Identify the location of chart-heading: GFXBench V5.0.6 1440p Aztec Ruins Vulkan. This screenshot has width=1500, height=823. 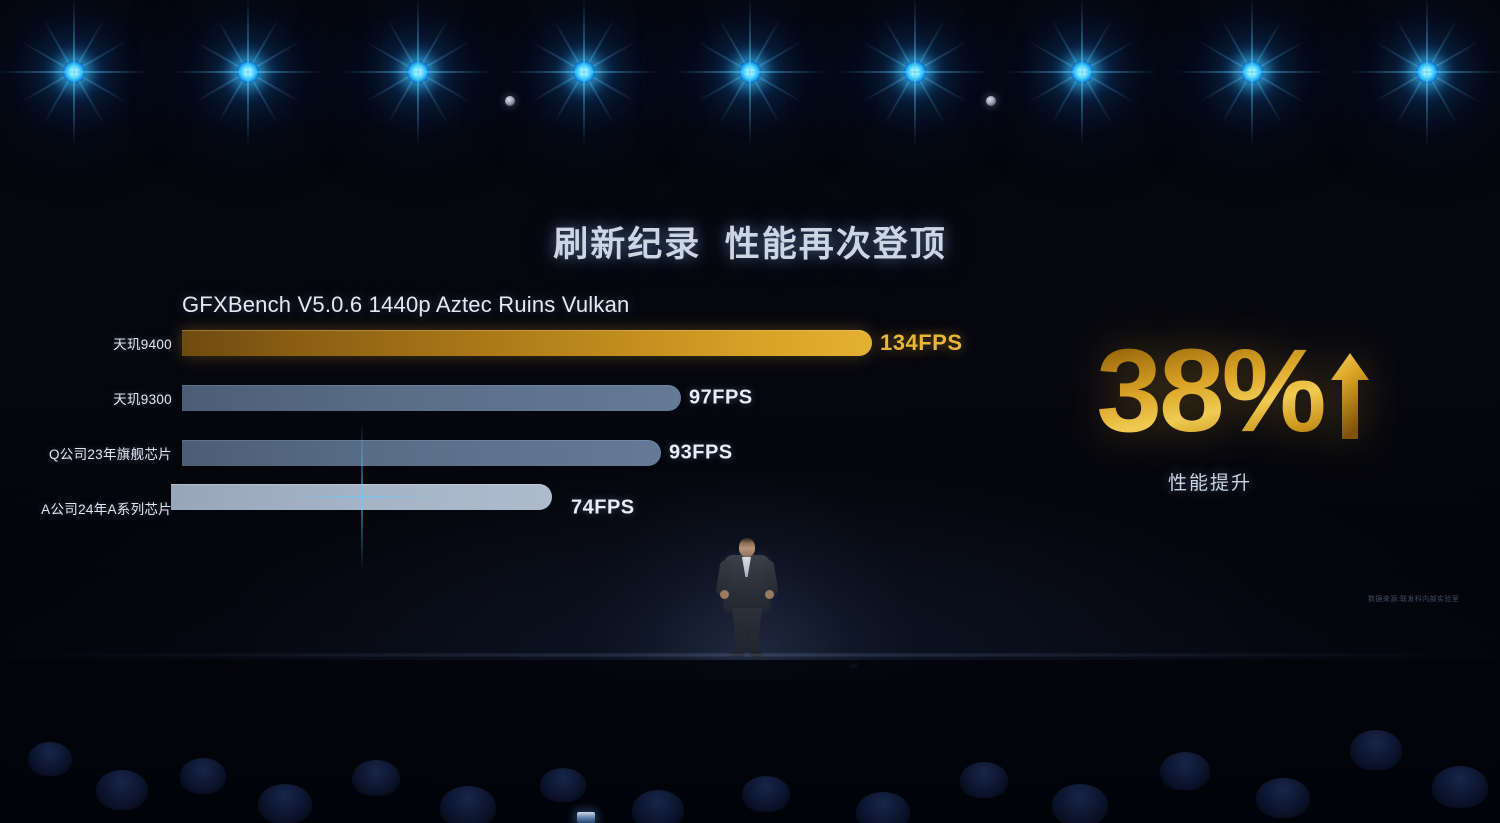
(406, 304).